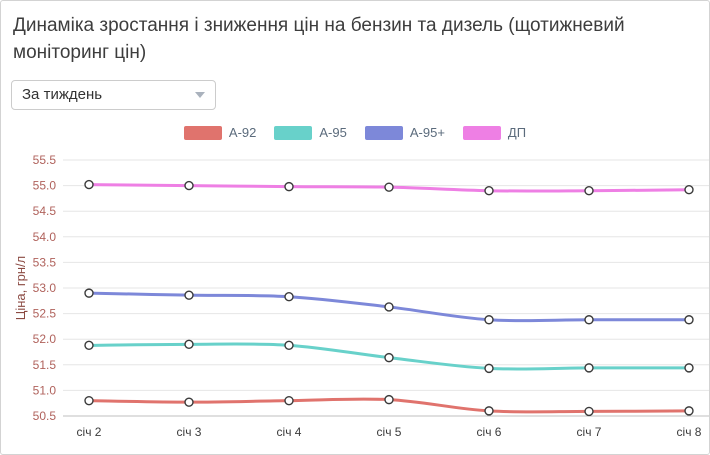 The height and width of the screenshot is (455, 710). What do you see at coordinates (45, 365) in the screenshot?
I see `y-tick-label: 51.5` at bounding box center [45, 365].